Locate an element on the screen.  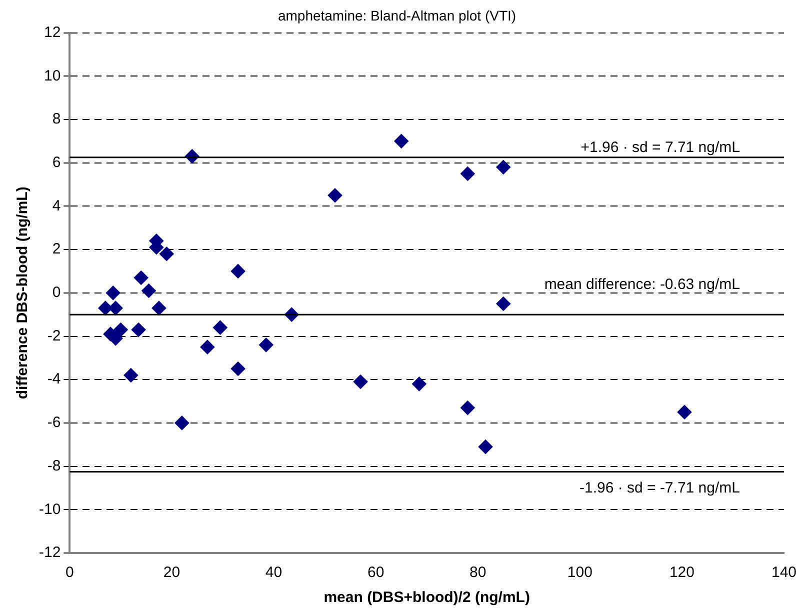
y-tick-label: -10 is located at coordinates (49, 509).